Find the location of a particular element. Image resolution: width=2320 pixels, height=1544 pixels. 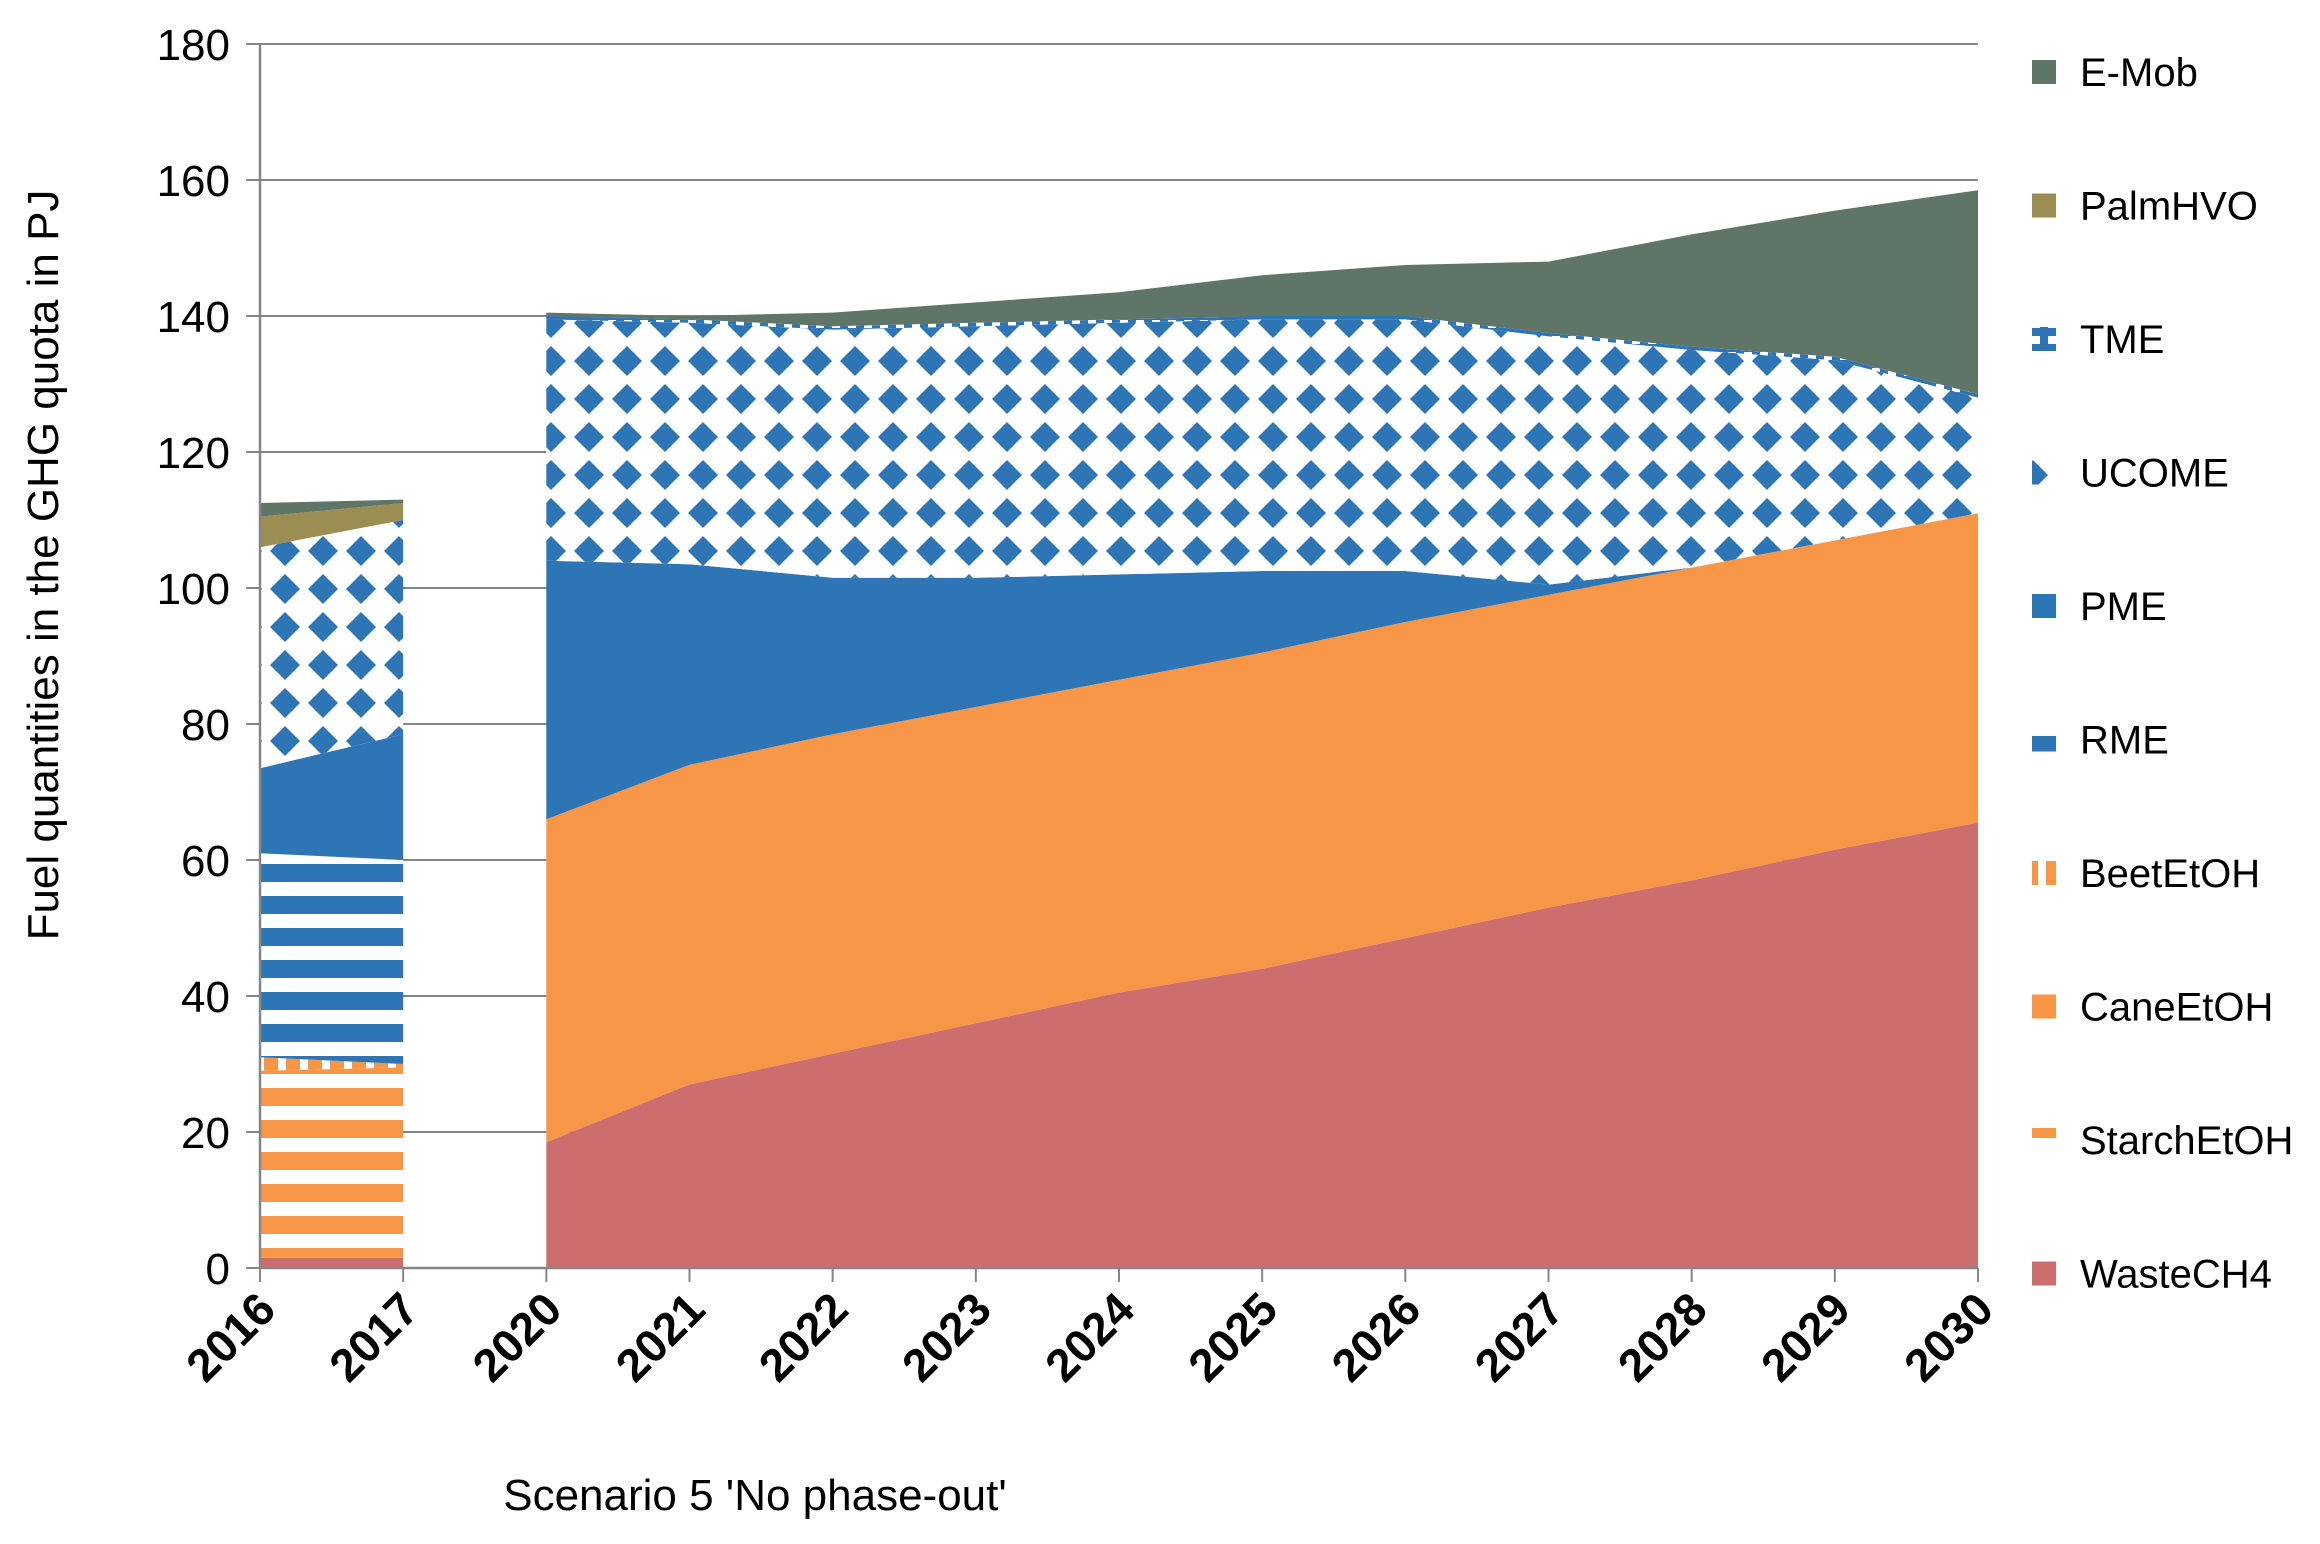

x-tick-label: 2023 is located at coordinates (946, 1336).